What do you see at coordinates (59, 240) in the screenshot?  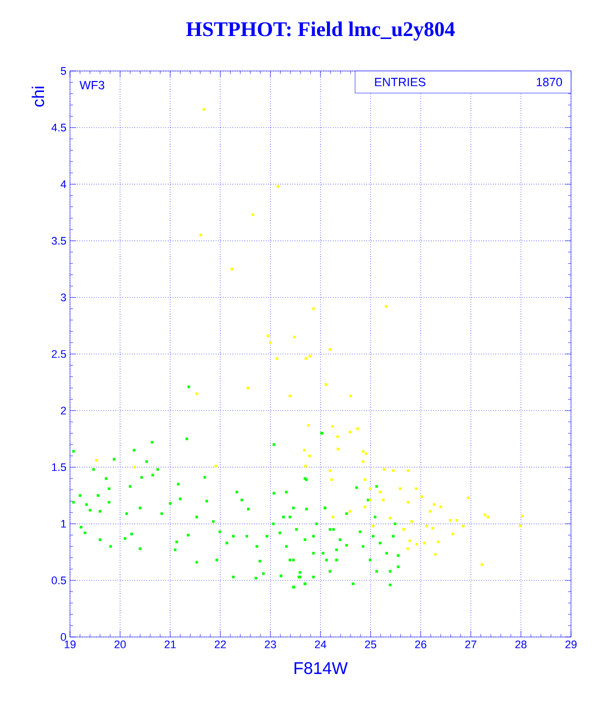 I see `y-tick-label: 3.5` at bounding box center [59, 240].